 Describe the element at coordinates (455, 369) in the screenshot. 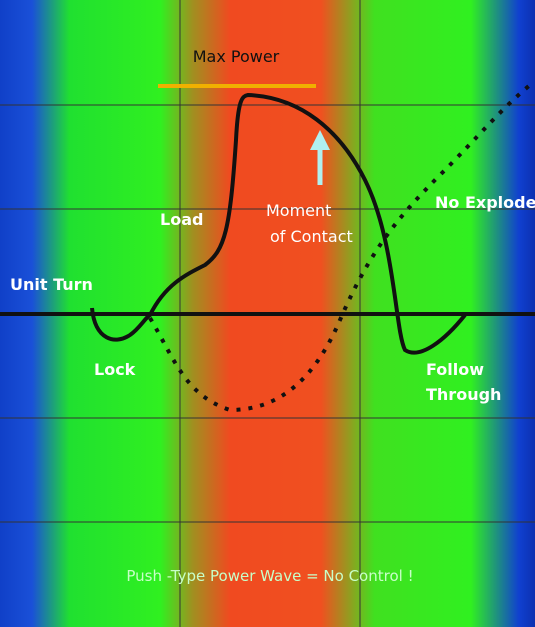

I see `label: Follow` at that location.